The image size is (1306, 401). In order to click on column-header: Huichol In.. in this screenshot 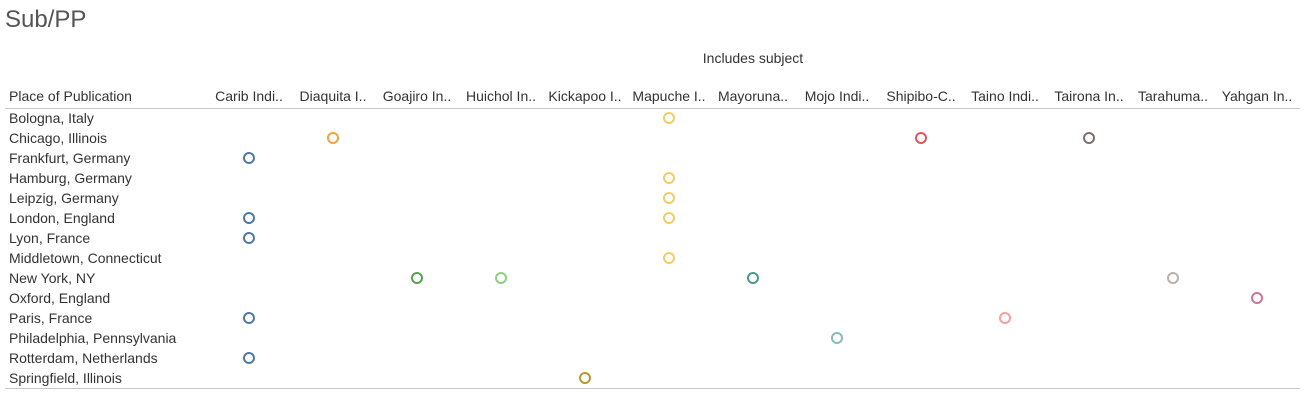, I will do `click(501, 96)`.